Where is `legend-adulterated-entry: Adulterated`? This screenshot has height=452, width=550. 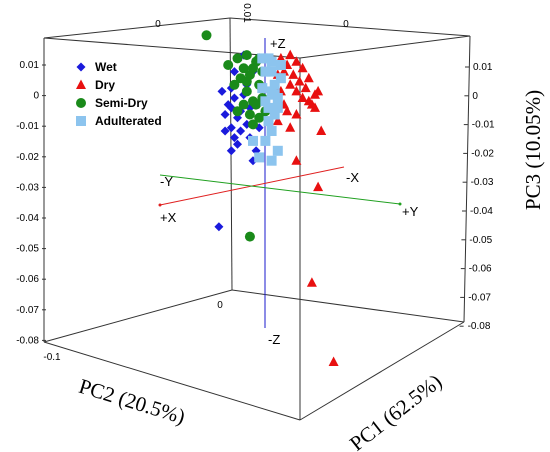 legend-adulterated-entry: Adulterated is located at coordinates (119, 121).